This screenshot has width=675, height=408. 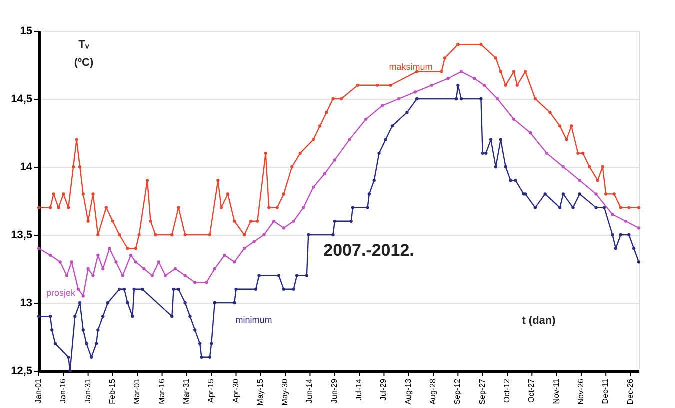 What do you see at coordinates (26, 304) in the screenshot?
I see `y-tick-label: 13` at bounding box center [26, 304].